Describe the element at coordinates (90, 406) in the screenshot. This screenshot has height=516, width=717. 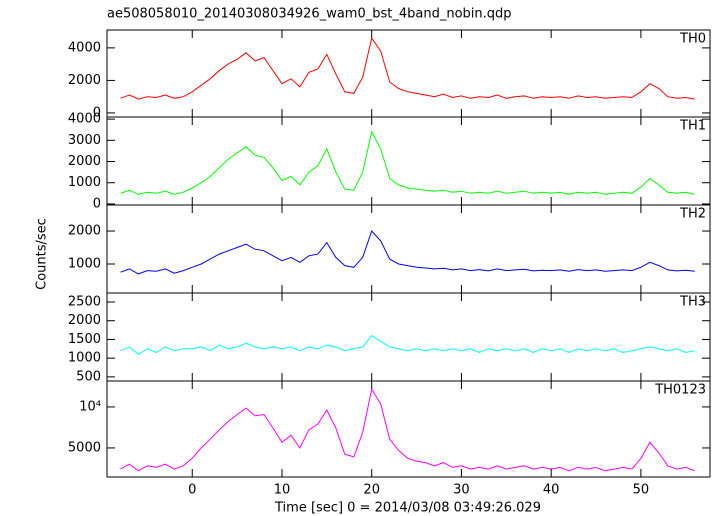
I see `y-tick-label: 10⁴` at that location.